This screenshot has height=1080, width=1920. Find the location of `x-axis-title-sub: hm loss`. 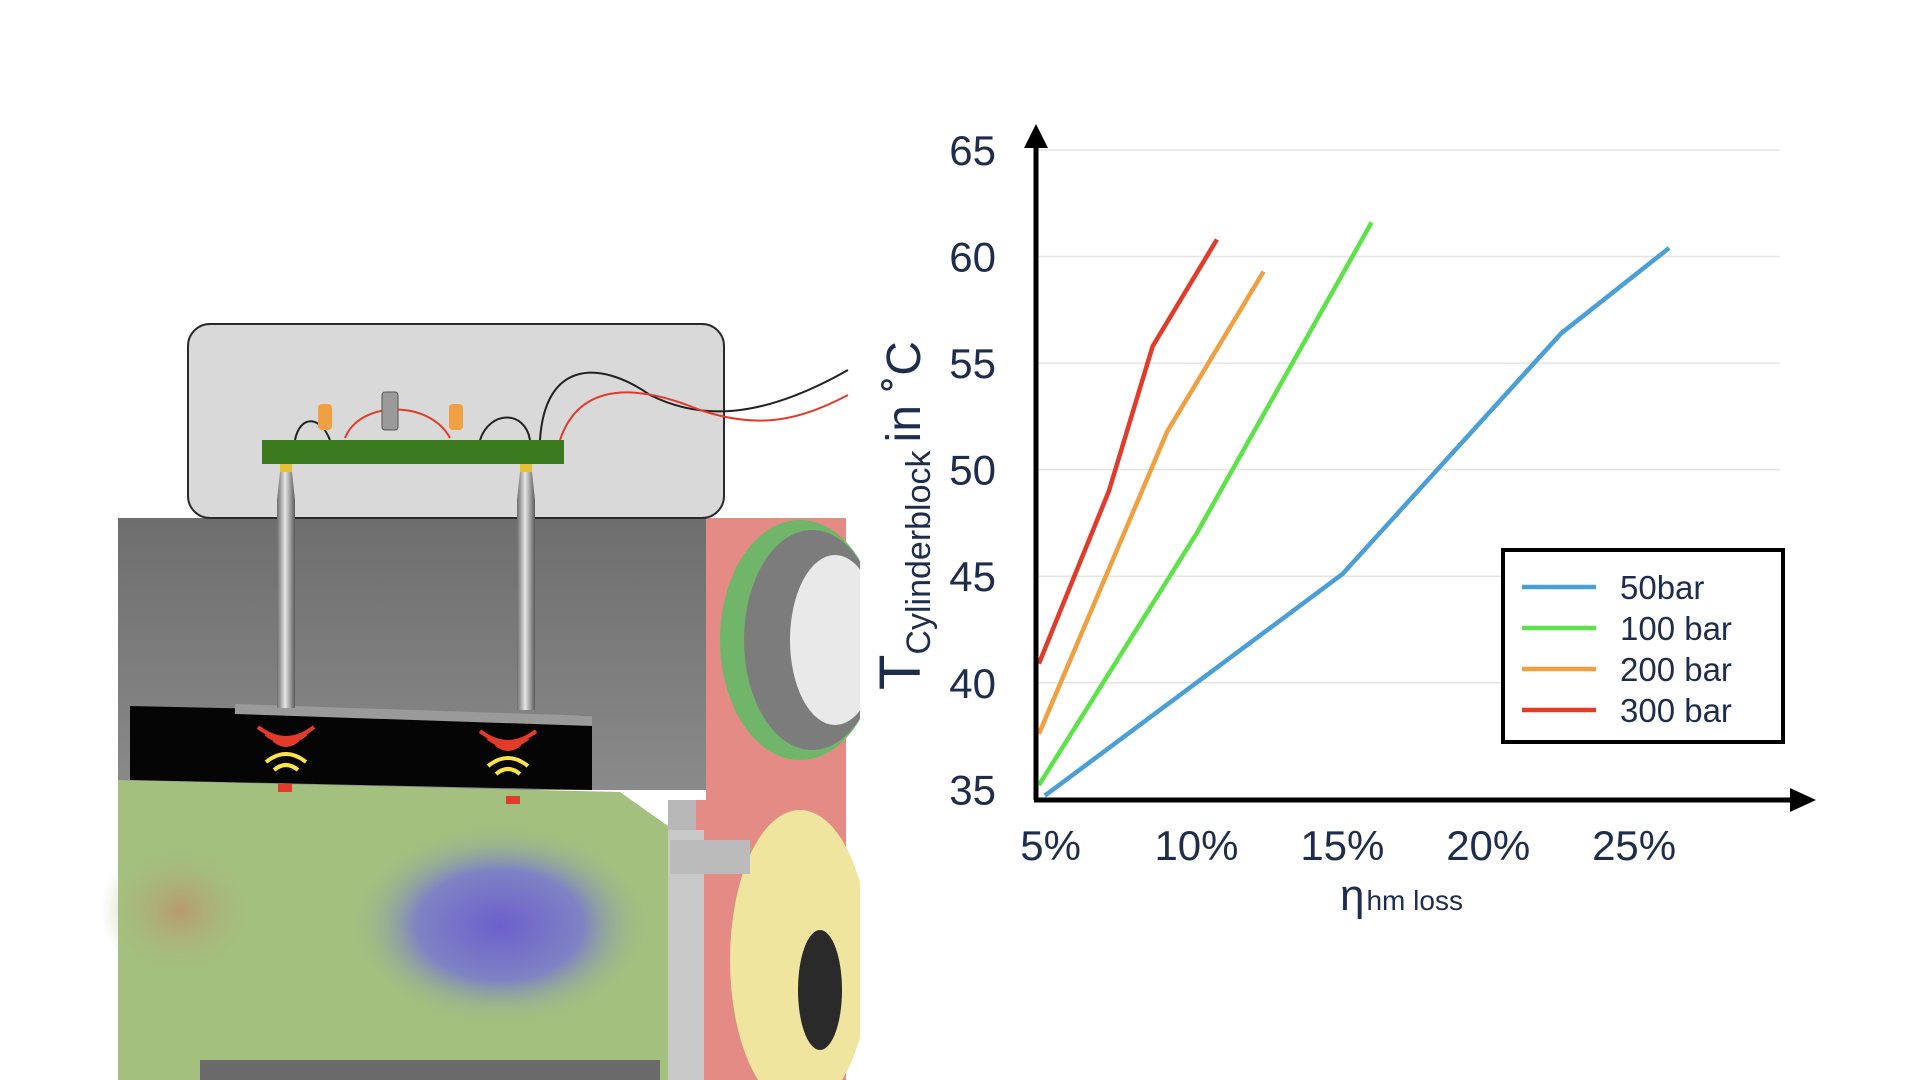

x-axis-title-sub: hm loss is located at coordinates (1414, 900).